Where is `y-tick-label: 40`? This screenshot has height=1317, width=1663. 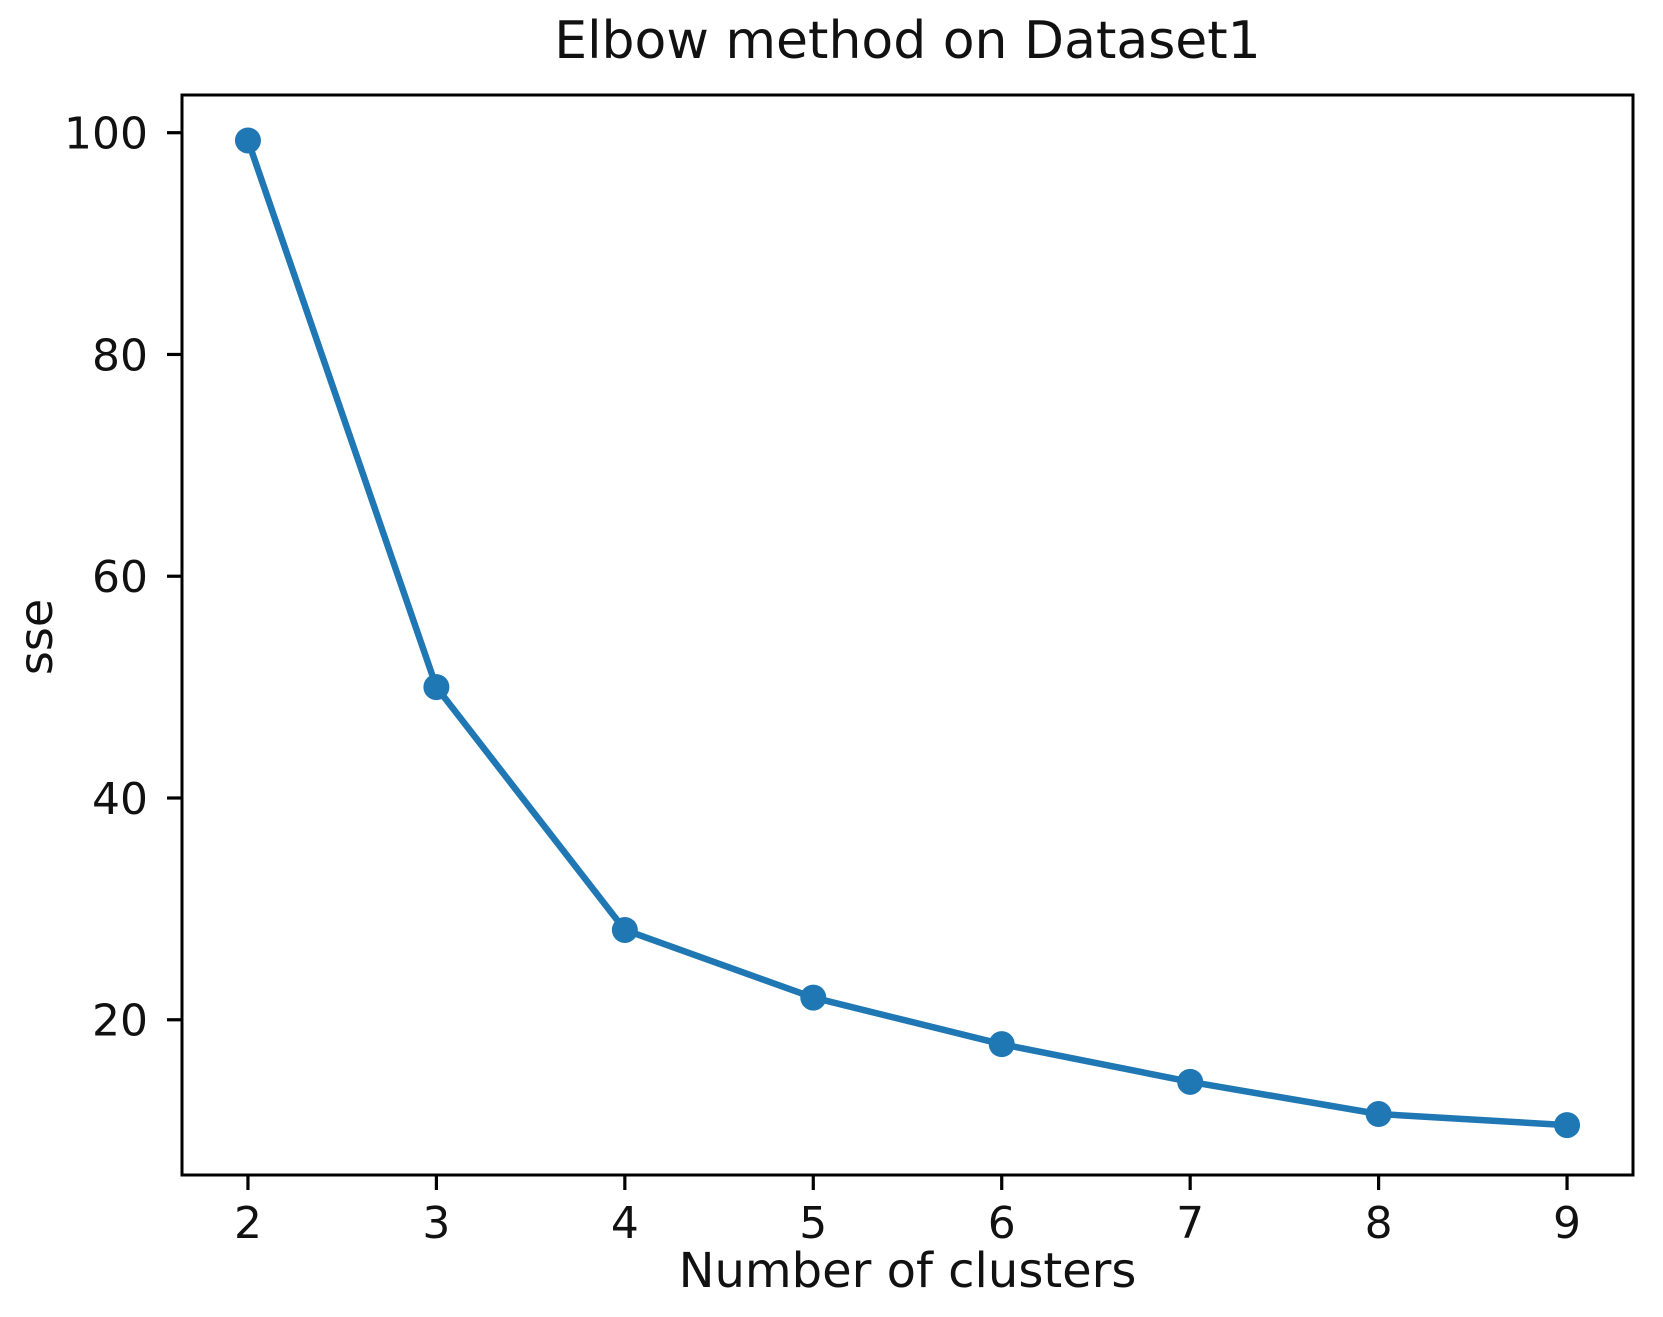 y-tick-label: 40 is located at coordinates (120, 799).